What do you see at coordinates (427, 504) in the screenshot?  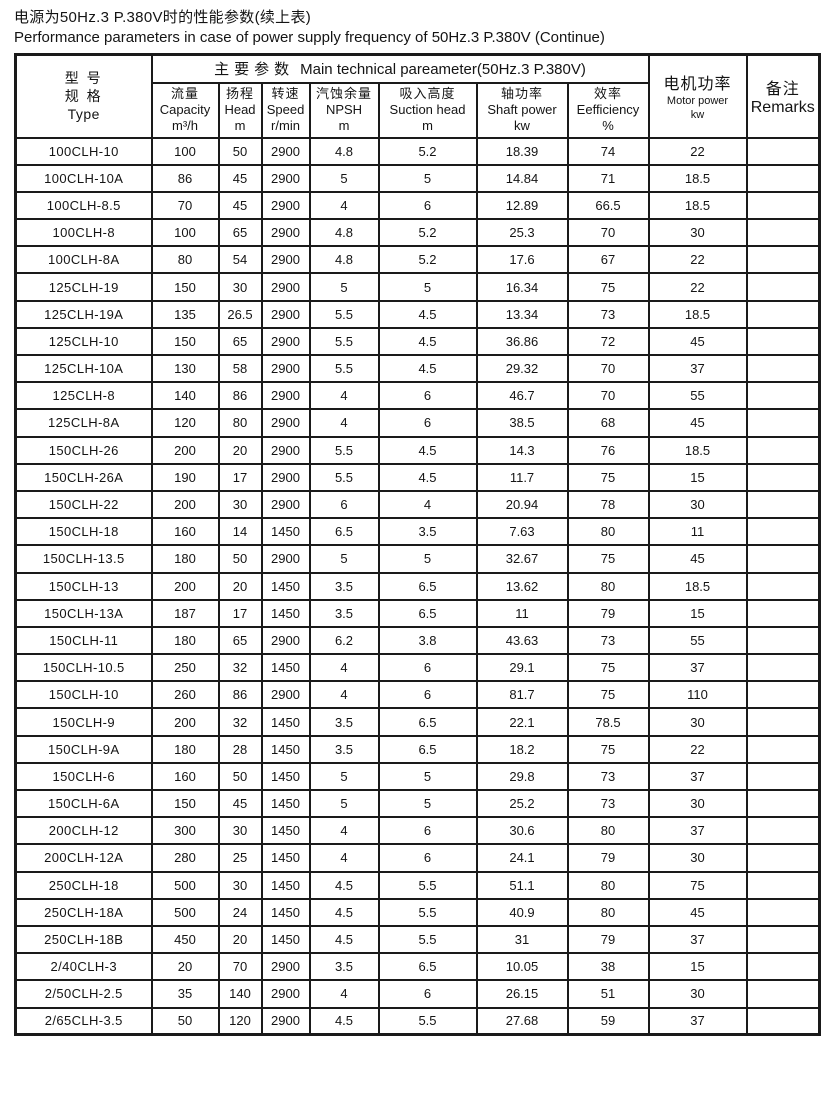 I see `suction-head-cell: 4` at bounding box center [427, 504].